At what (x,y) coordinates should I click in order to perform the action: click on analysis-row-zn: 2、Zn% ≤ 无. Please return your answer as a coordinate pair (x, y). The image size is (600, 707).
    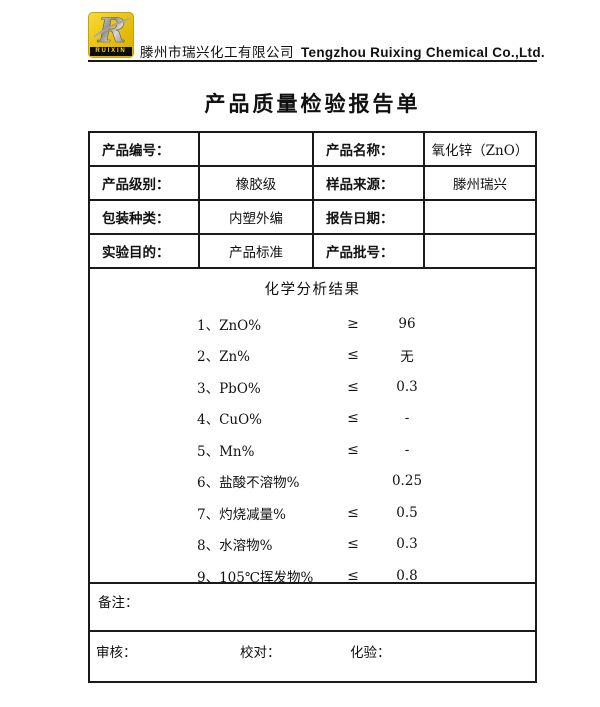
    Looking at the image, I should click on (312, 356).